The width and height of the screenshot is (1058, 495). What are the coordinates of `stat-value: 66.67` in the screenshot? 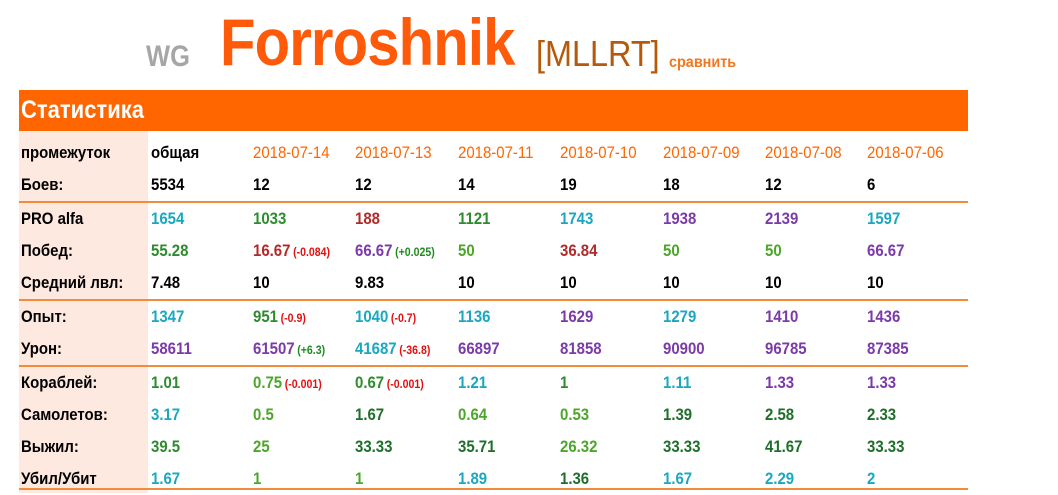 It's located at (374, 250).